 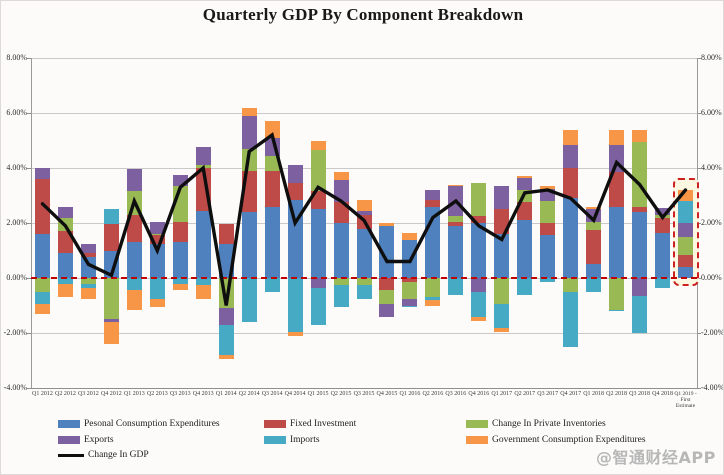 What do you see at coordinates (711, 167) in the screenshot?
I see `y-axis-label-right: 4.00%` at bounding box center [711, 167].